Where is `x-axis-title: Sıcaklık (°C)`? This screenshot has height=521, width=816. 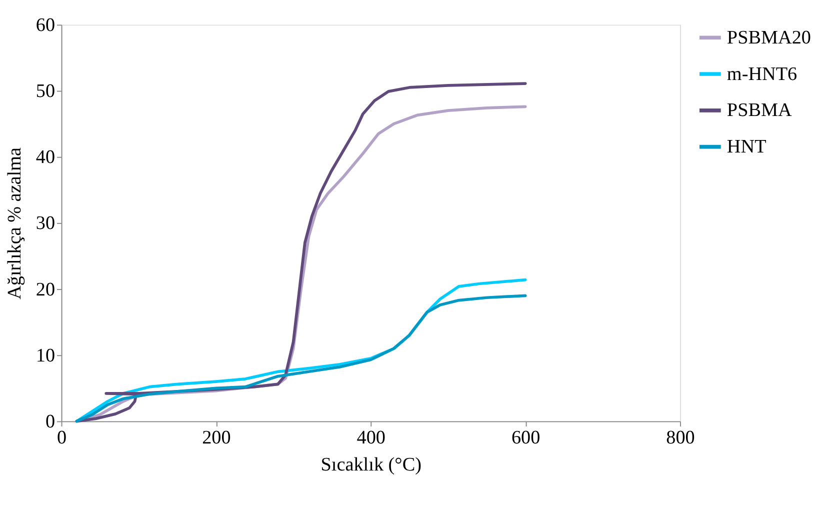 x-axis-title: Sıcaklık (°C) is located at coordinates (371, 465).